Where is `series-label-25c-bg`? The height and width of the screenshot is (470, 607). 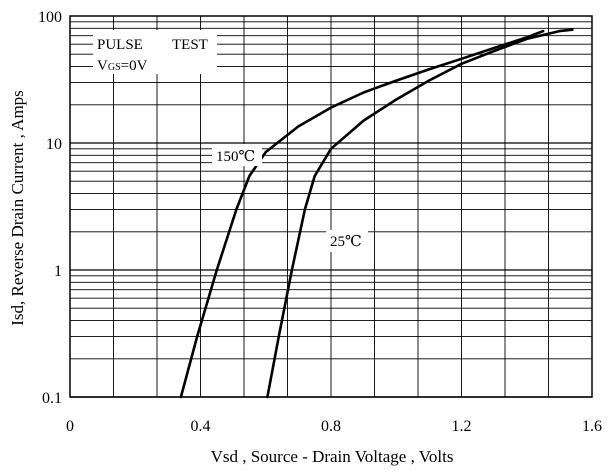 series-label-25c-bg is located at coordinates (347, 241).